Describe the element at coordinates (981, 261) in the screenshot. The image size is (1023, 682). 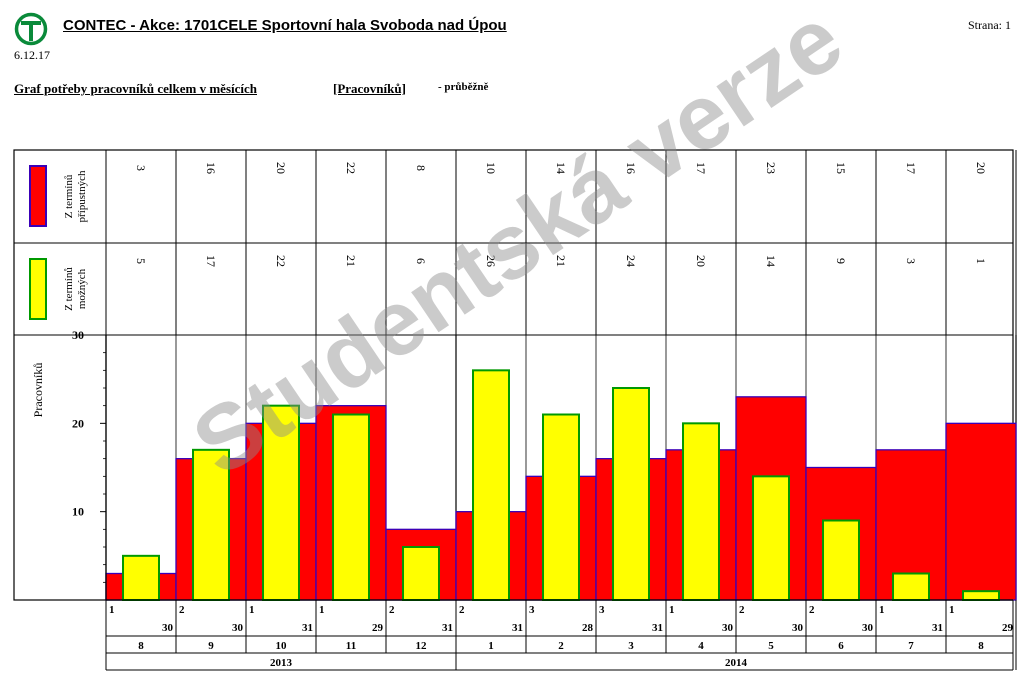
I see `table-value-label: 1` at that location.